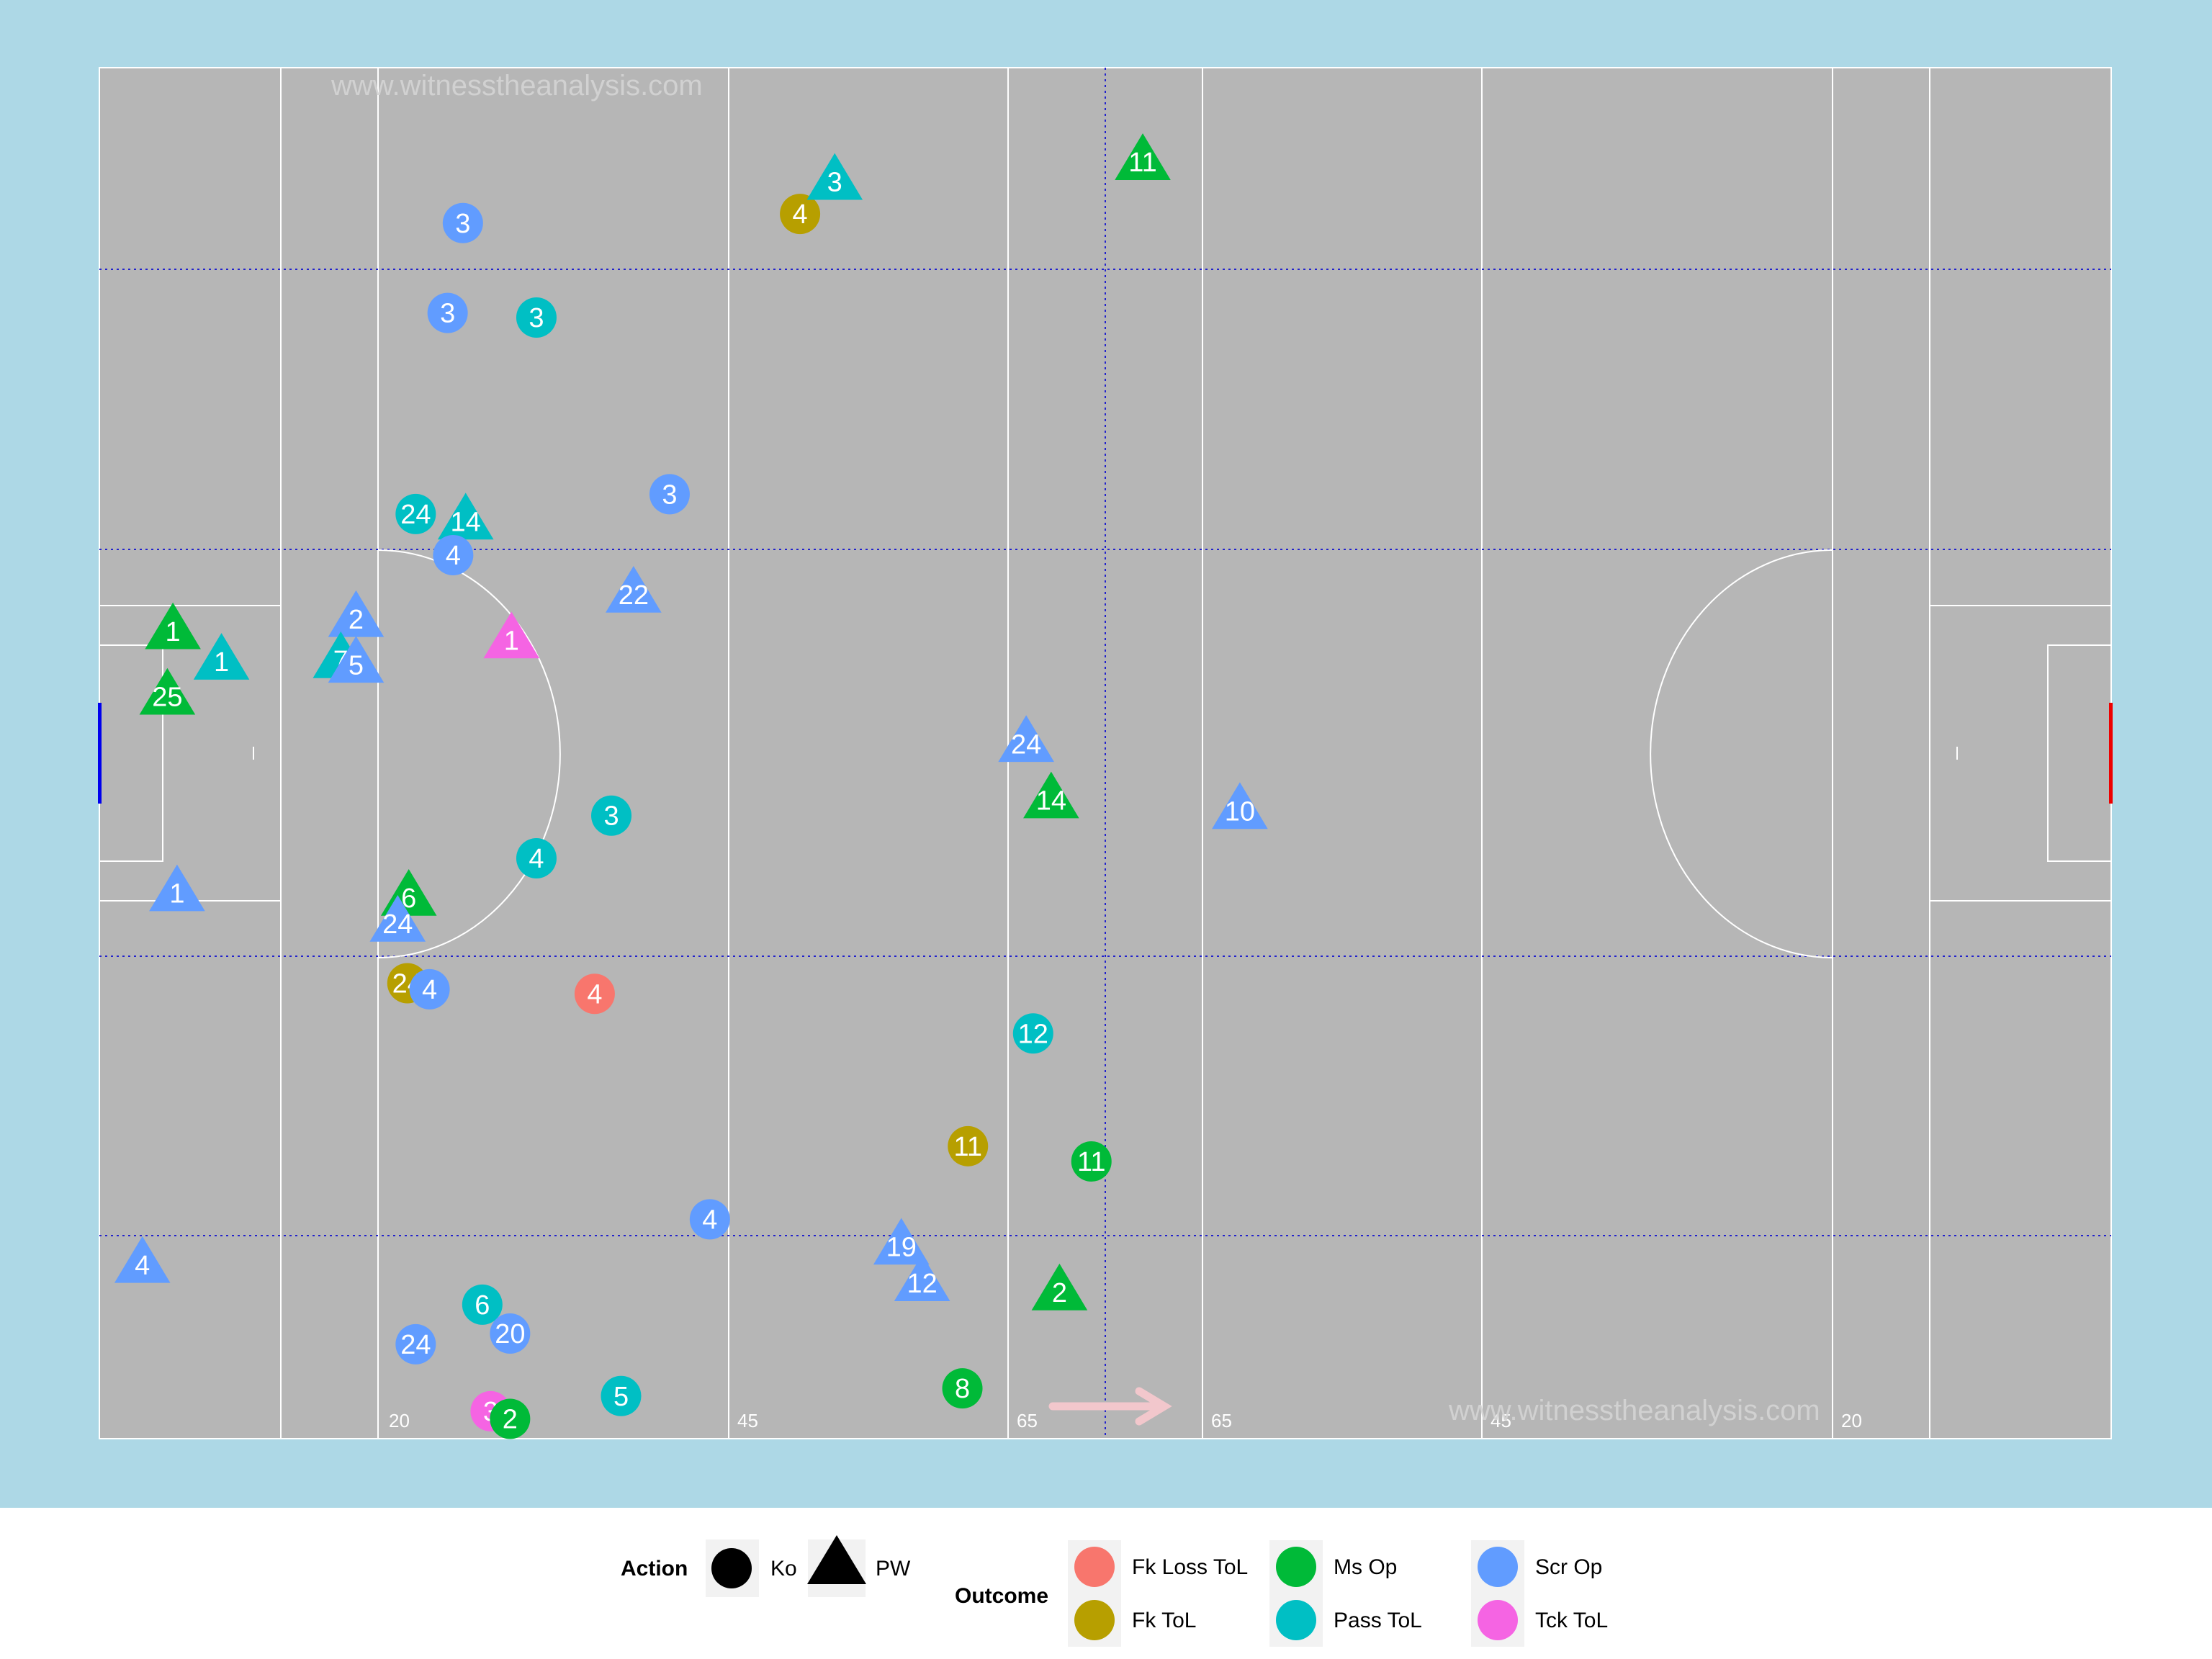 The width and height of the screenshot is (2212, 1659). Describe the element at coordinates (1158, 1566) in the screenshot. I see `legend-outcome-item: Fk Loss ToL` at that location.